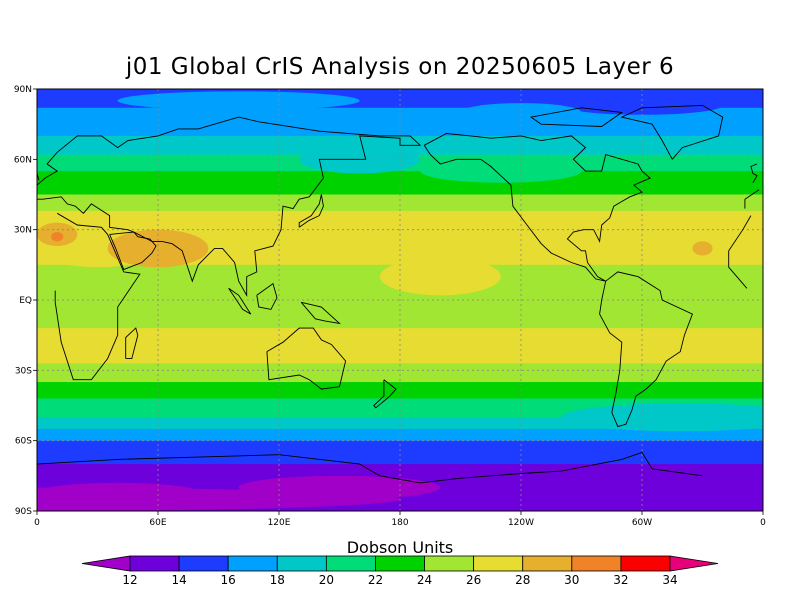 The image size is (800, 600). Describe the element at coordinates (311, 211) in the screenshot. I see `coastline-japan` at that location.